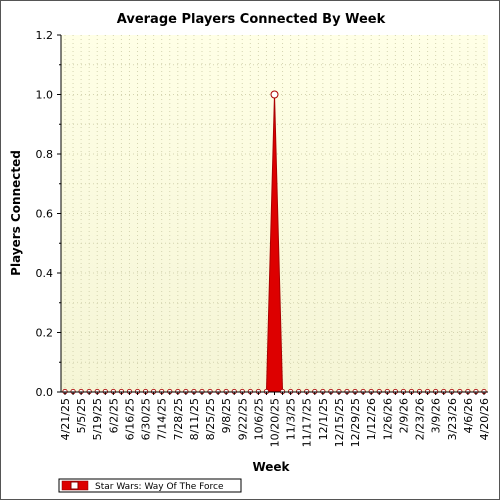 The image size is (500, 500). Describe the element at coordinates (387, 419) in the screenshot. I see `x-tick-label: 1/26/26` at that location.